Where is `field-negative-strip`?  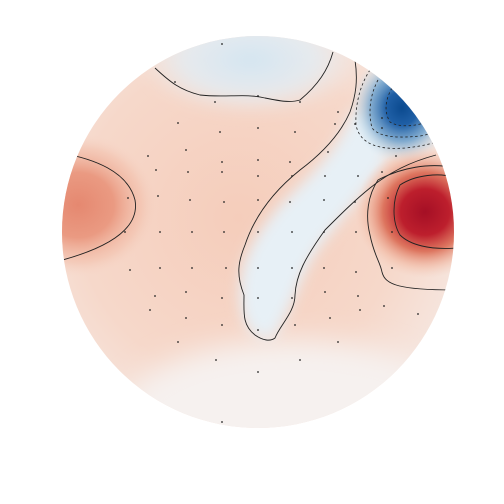 field-negative-strip is located at coordinates (313, 224).